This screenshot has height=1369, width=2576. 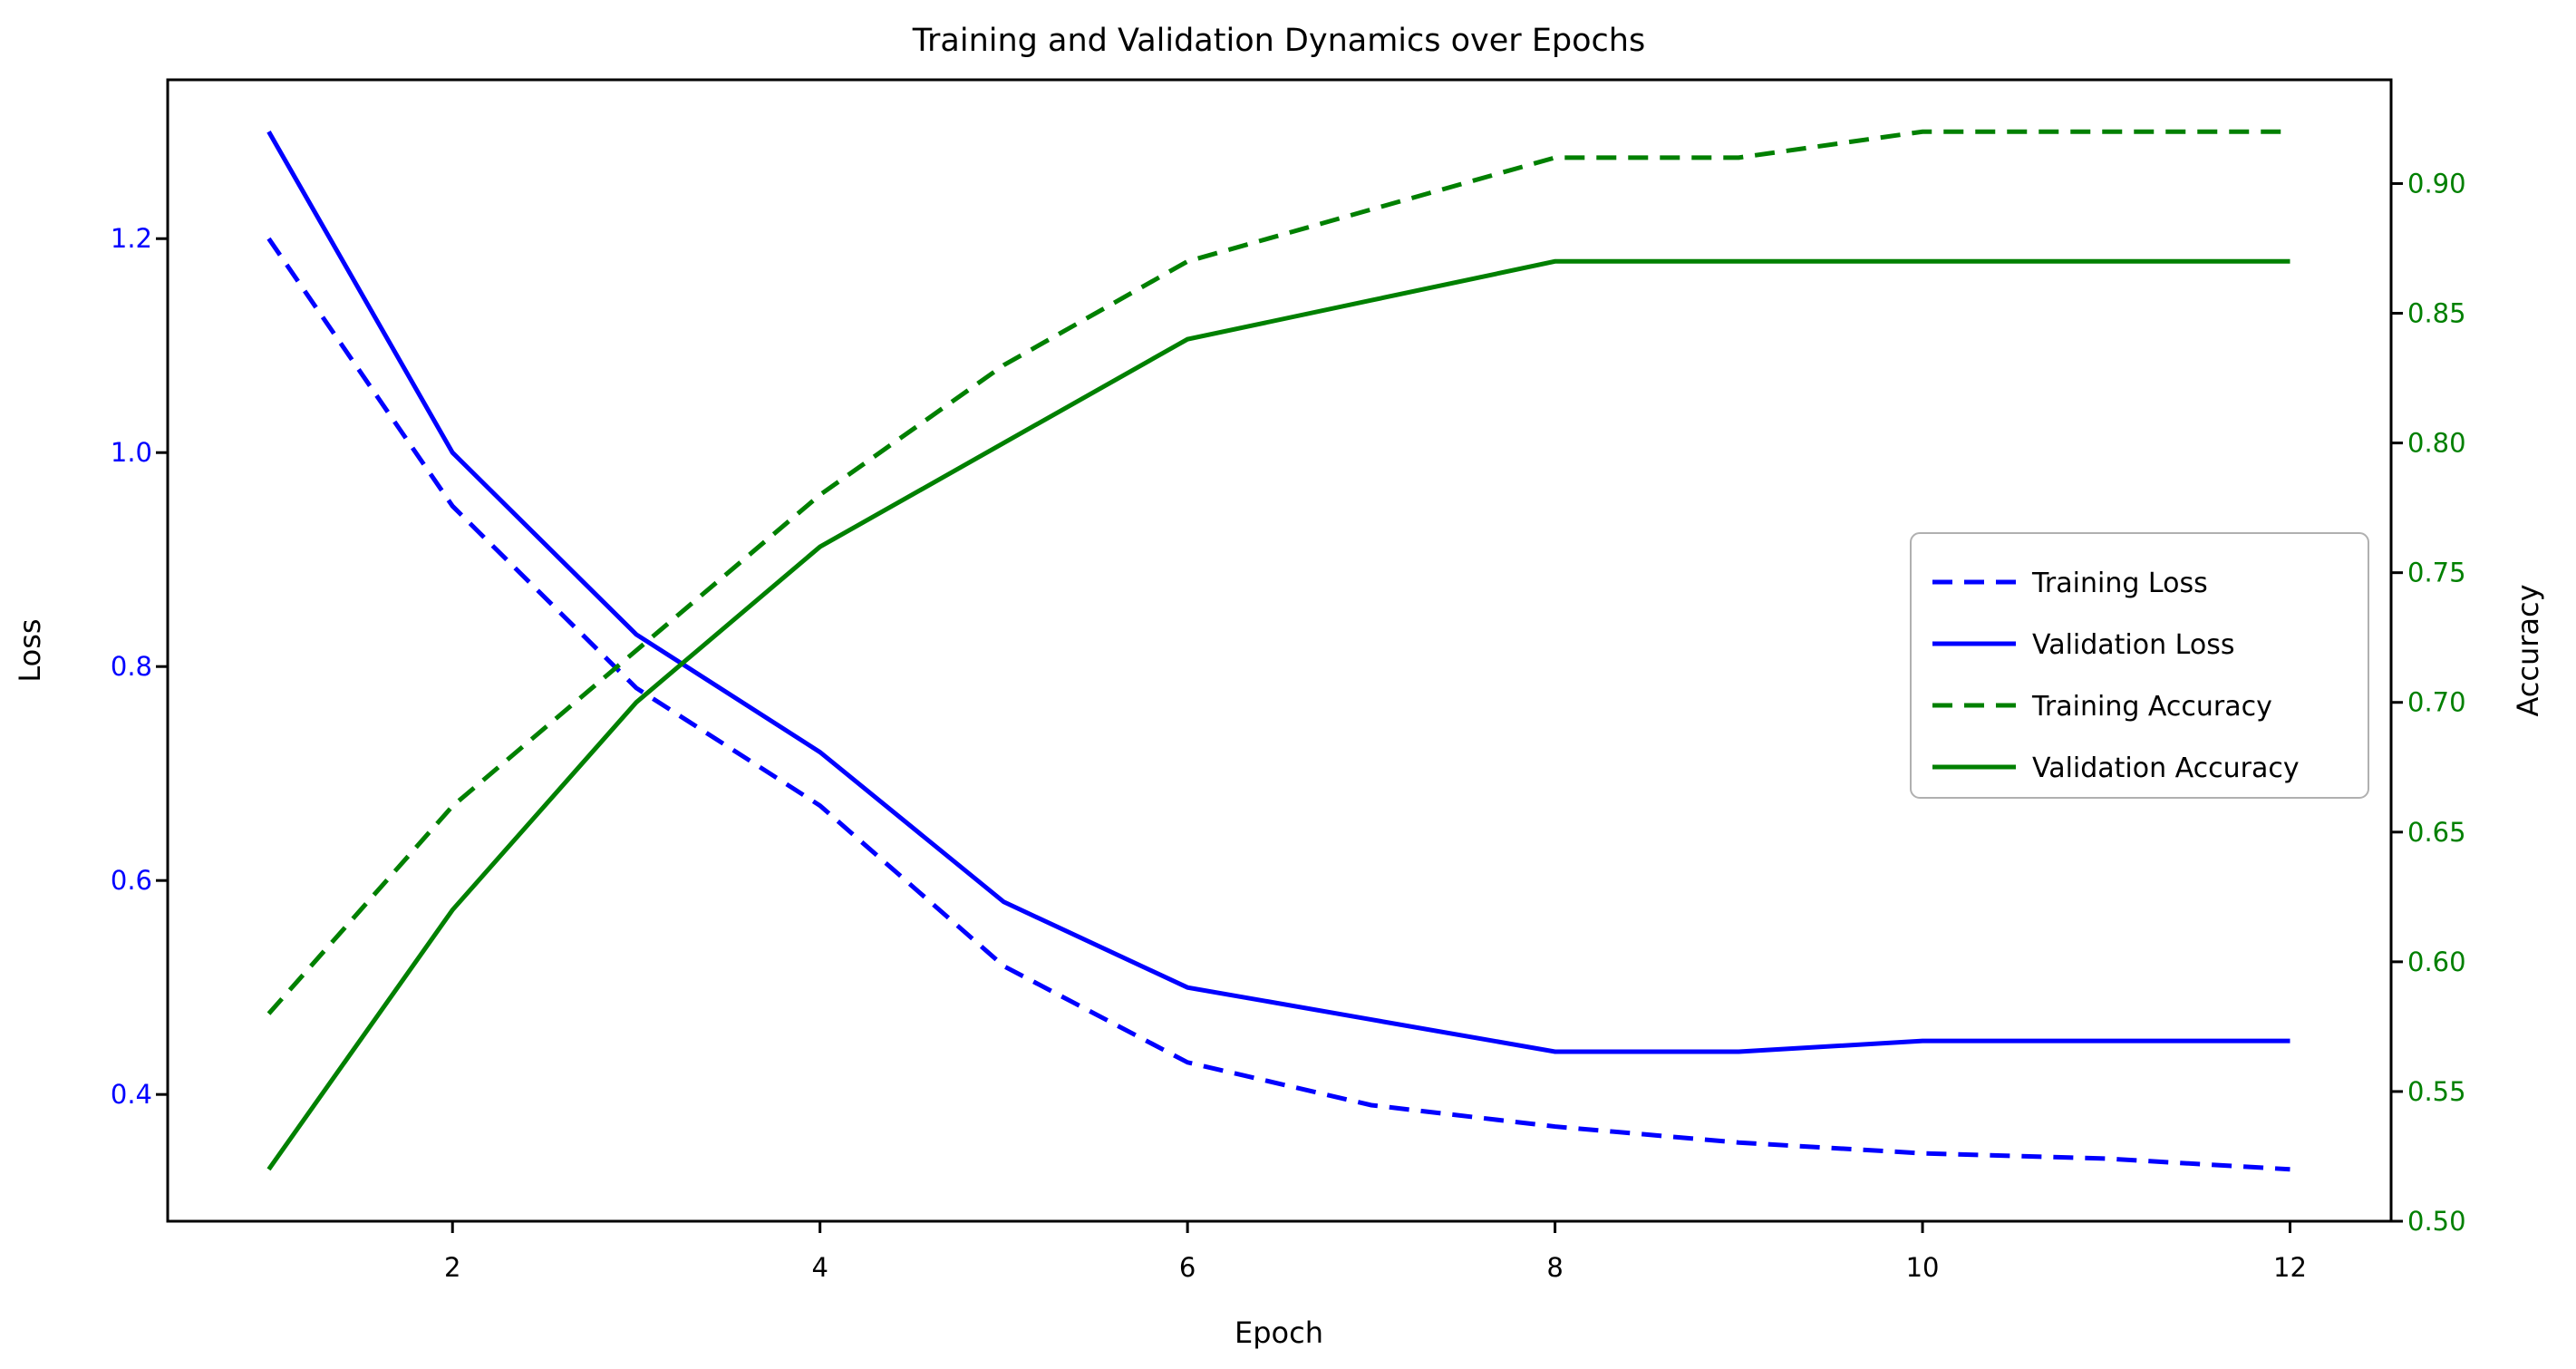 I want to click on loss-tick-label: 1.0, so click(x=131, y=452).